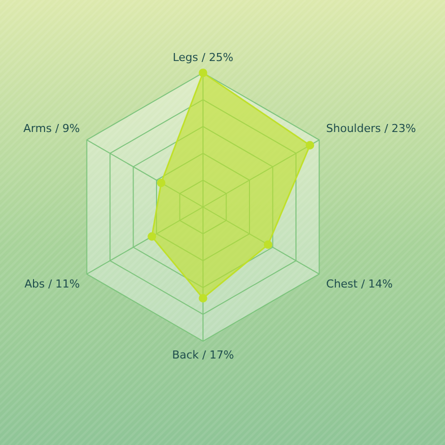 This screenshot has height=445, width=445. What do you see at coordinates (203, 355) in the screenshot?
I see `spoke-label: Back / 17%` at bounding box center [203, 355].